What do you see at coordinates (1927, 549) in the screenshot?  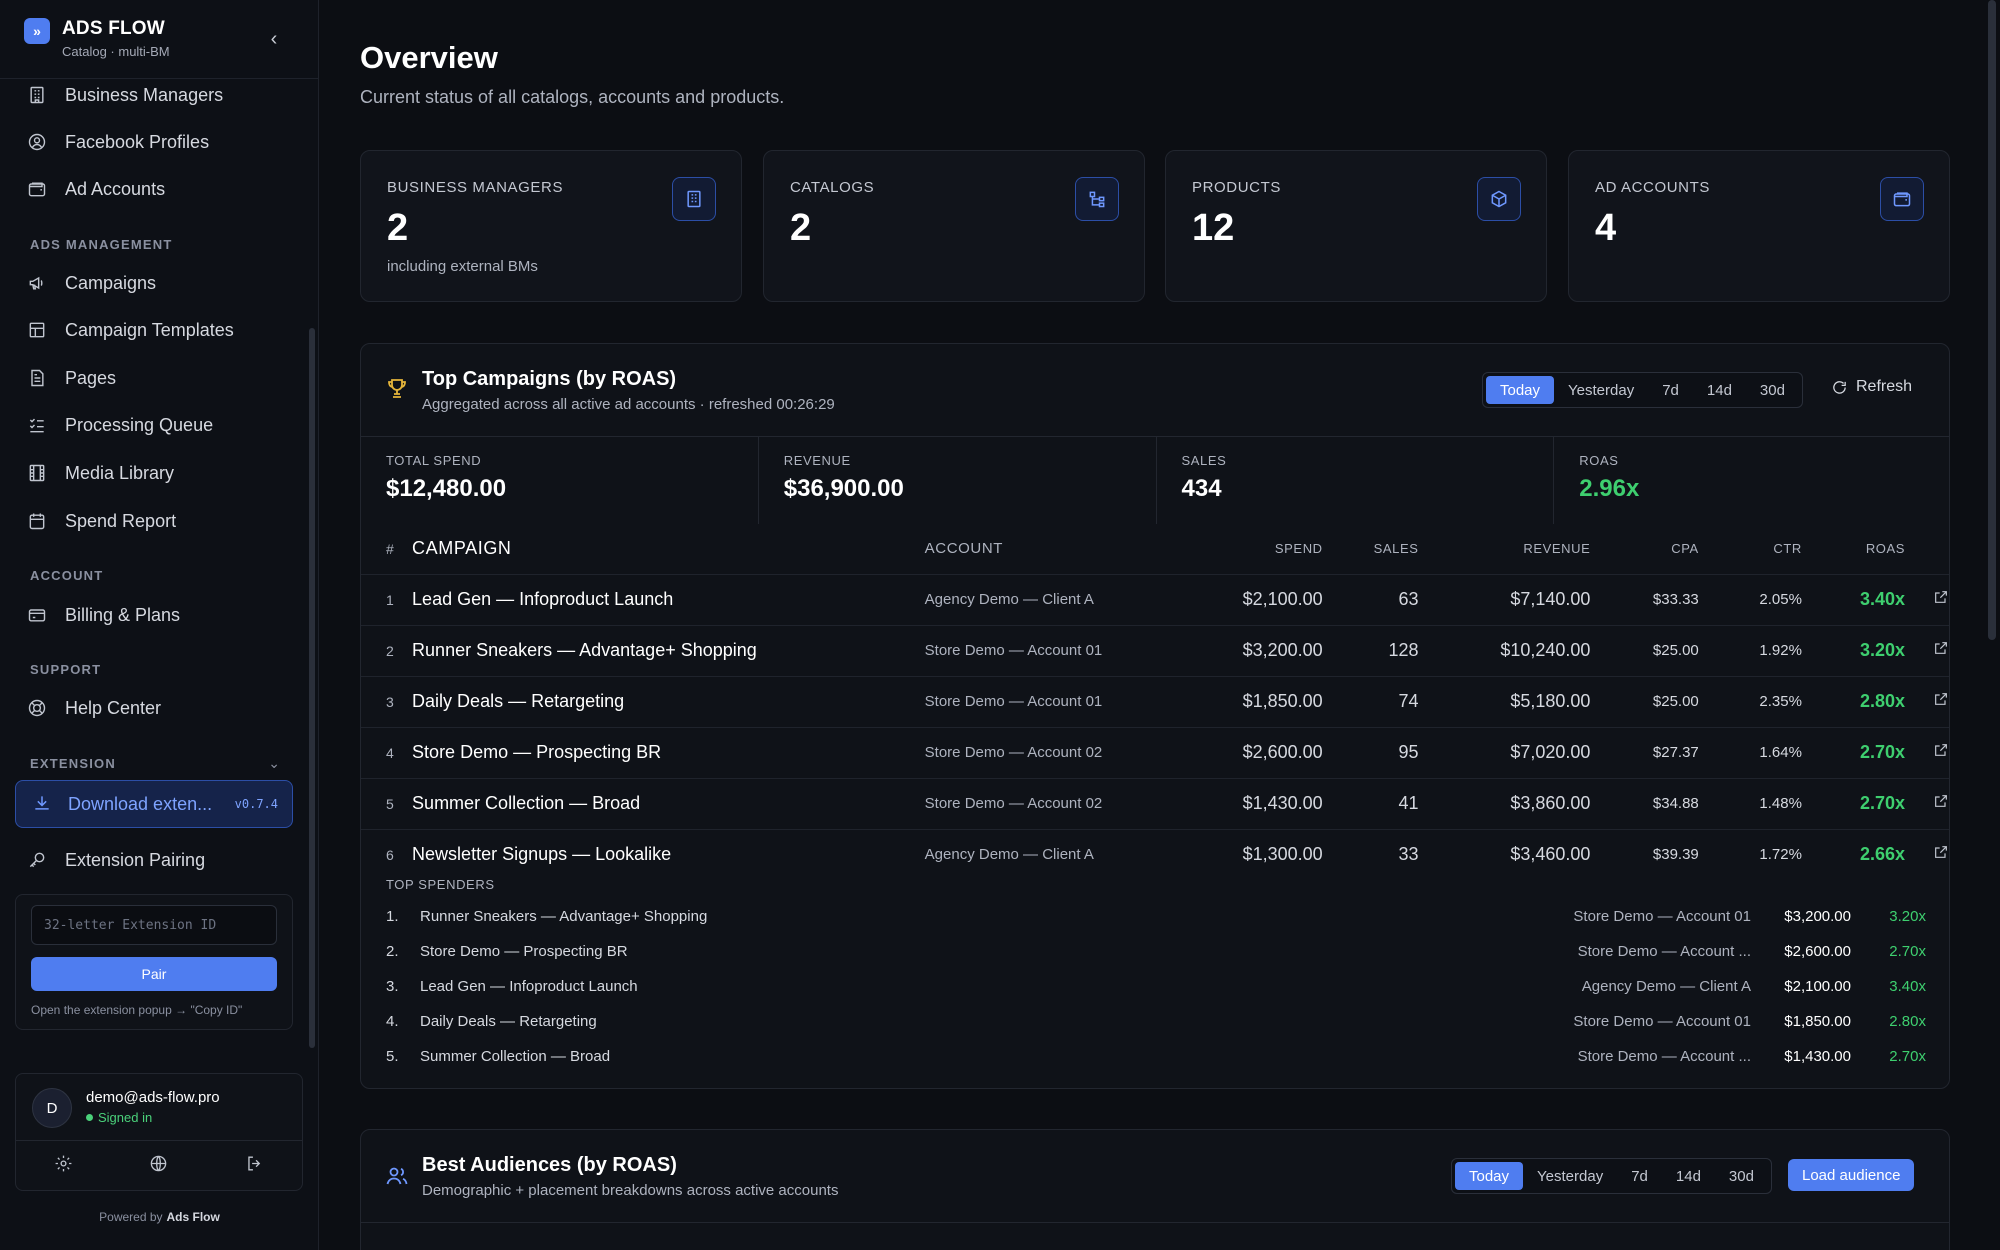 I see `column-header-actions` at bounding box center [1927, 549].